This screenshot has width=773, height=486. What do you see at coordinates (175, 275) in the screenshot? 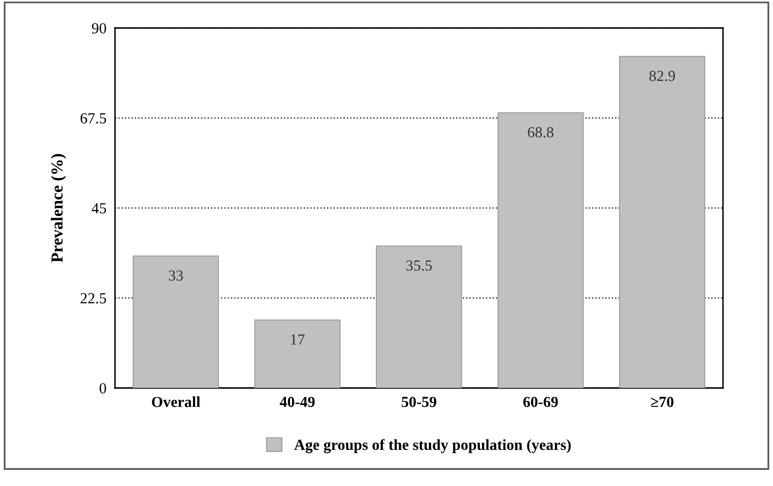
I see `data-label: 33` at bounding box center [175, 275].